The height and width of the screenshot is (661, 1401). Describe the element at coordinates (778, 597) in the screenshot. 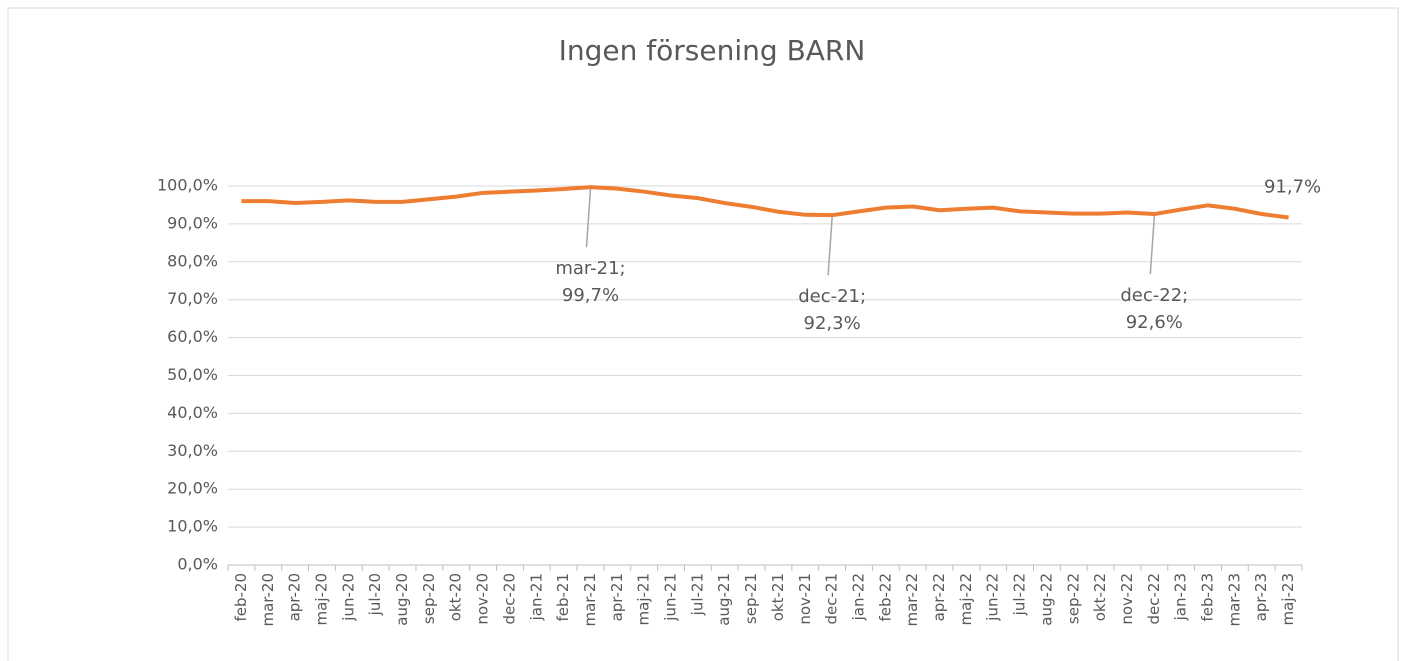

I see `x-tick-label: okt-21` at that location.